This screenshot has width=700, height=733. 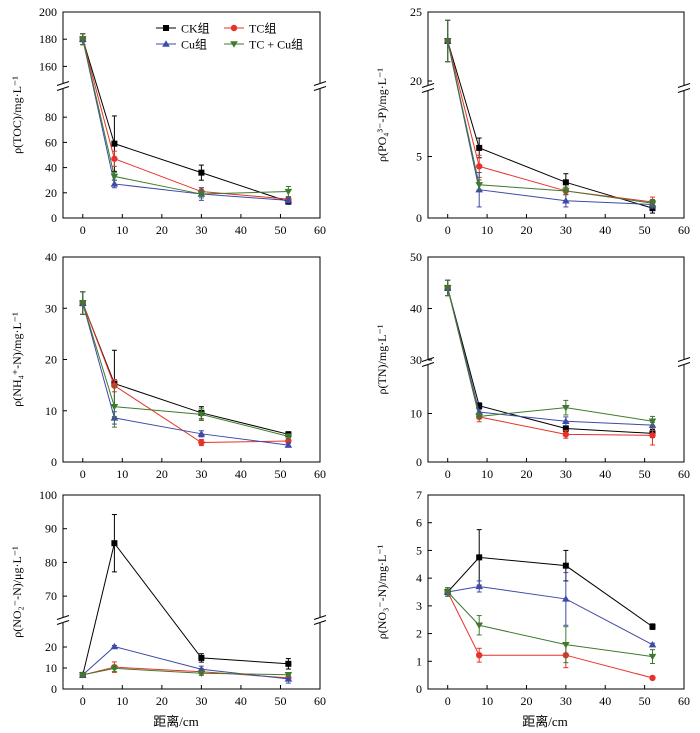 What do you see at coordinates (48, 66) in the screenshot?
I see `y-tick-label: 160` at bounding box center [48, 66].